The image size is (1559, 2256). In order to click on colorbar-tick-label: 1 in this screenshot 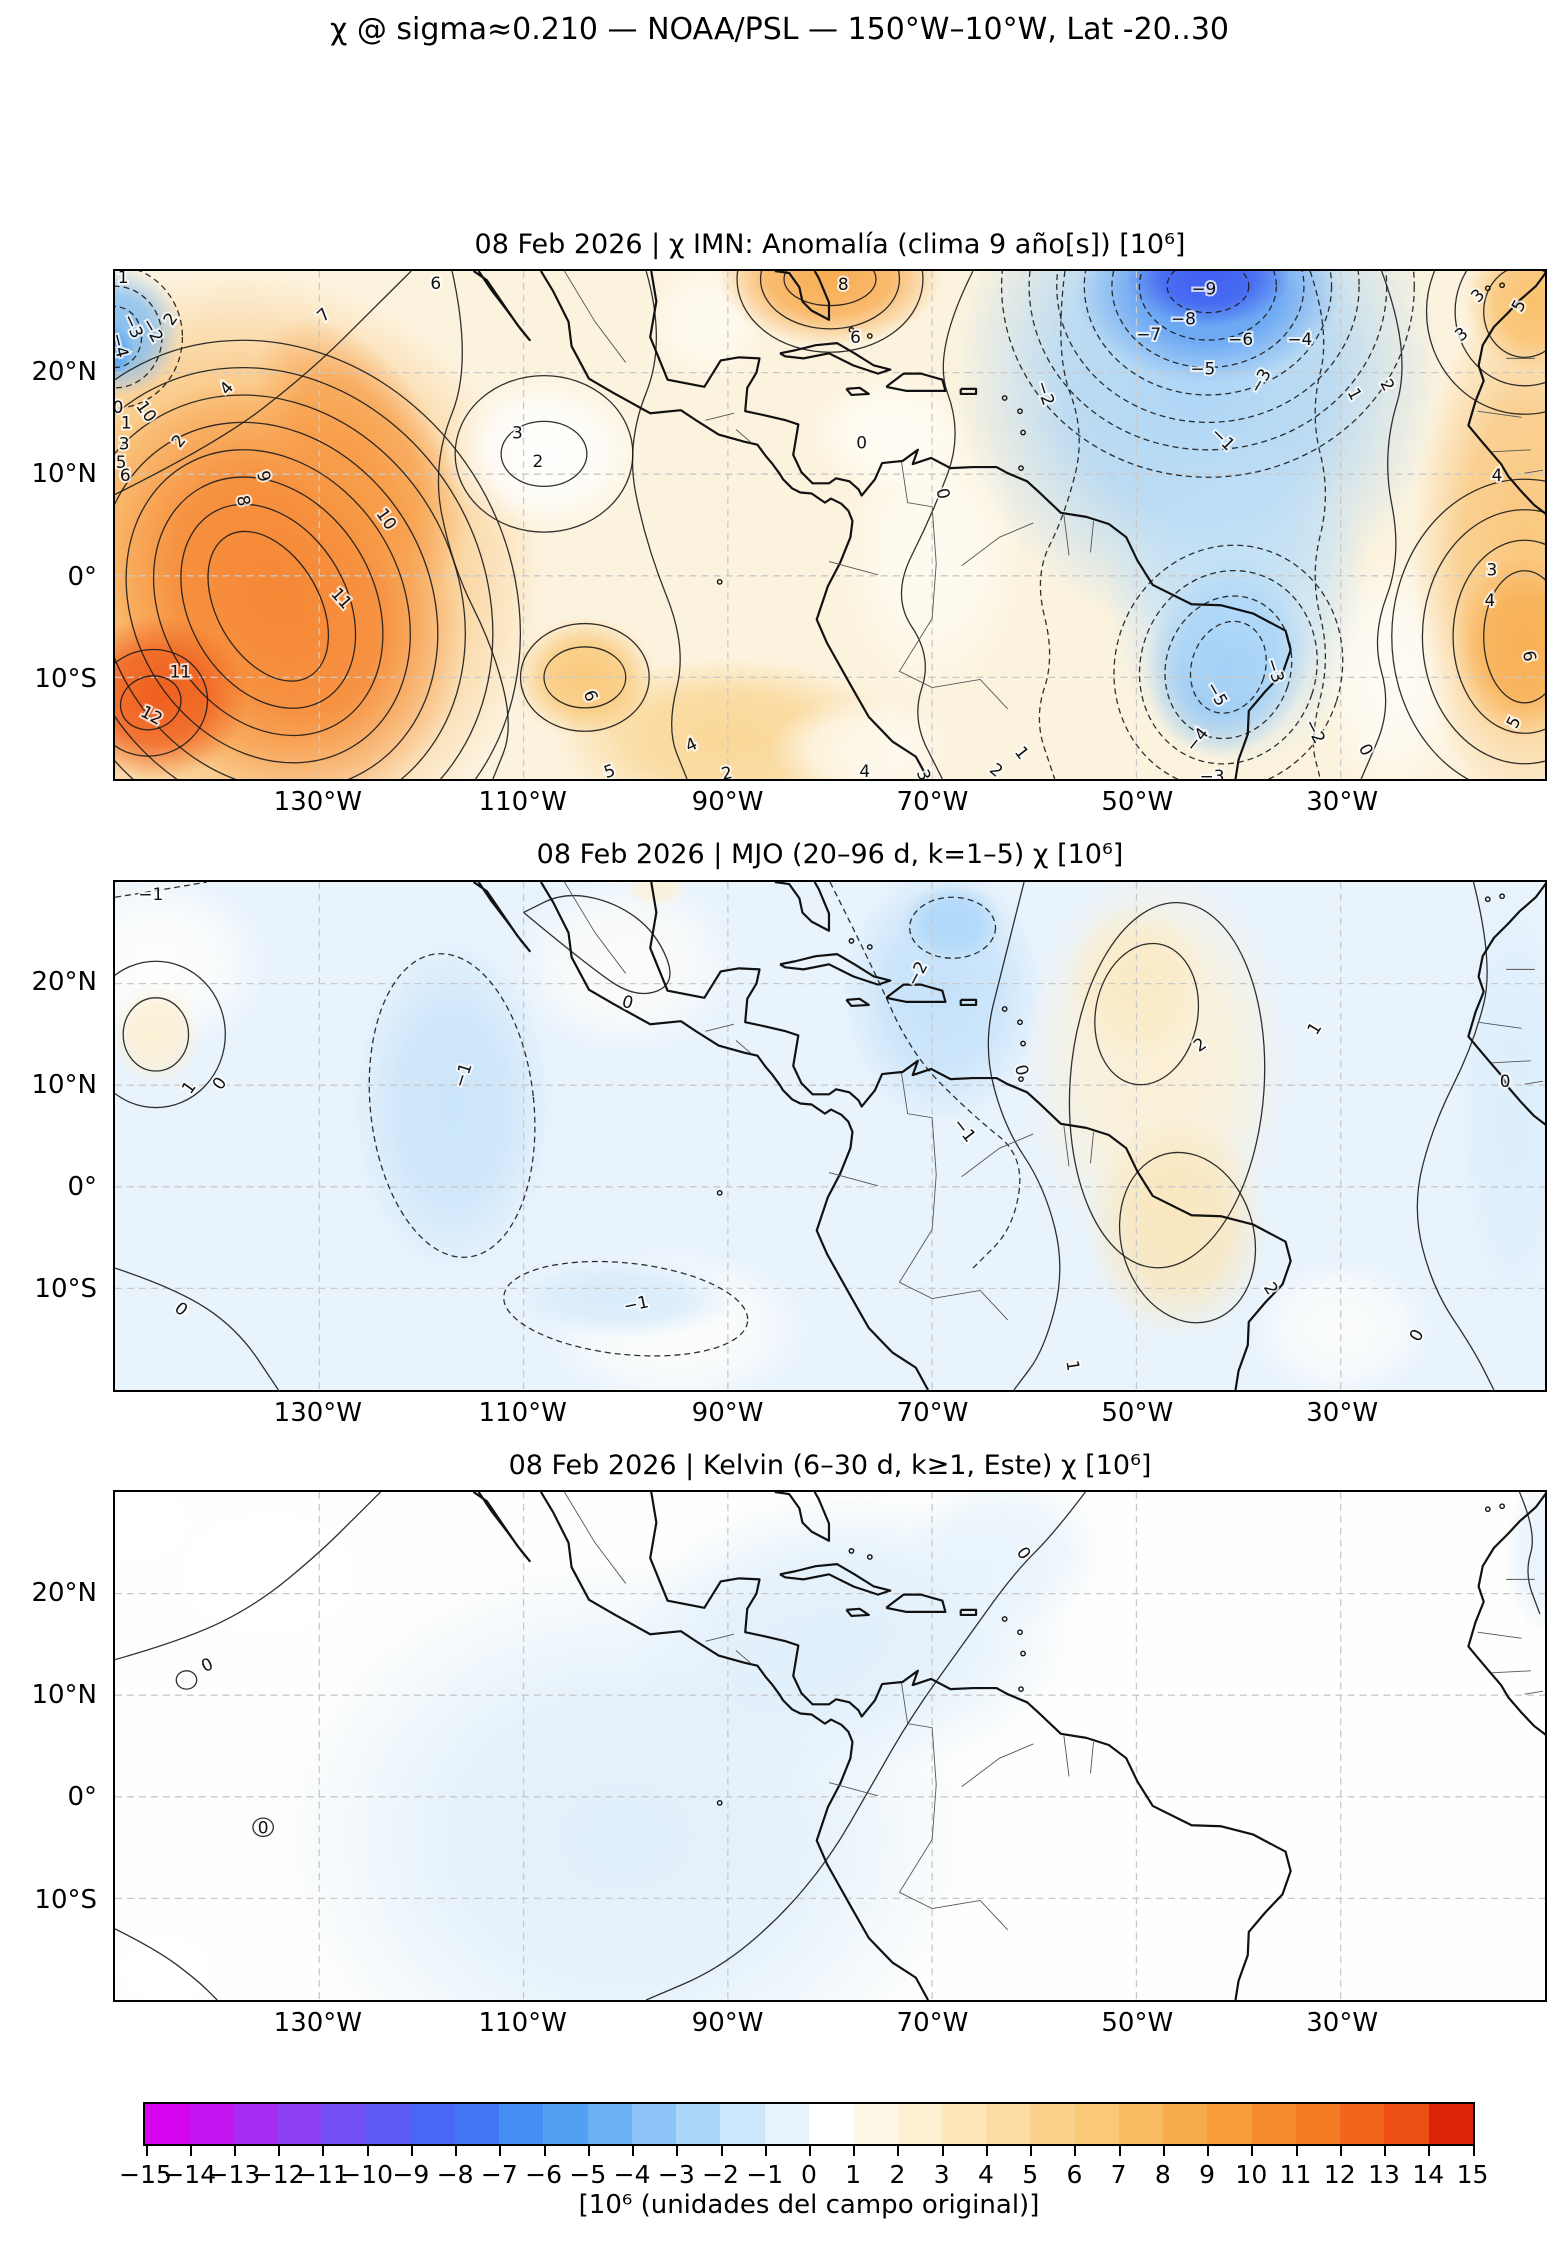, I will do `click(853, 2175)`.